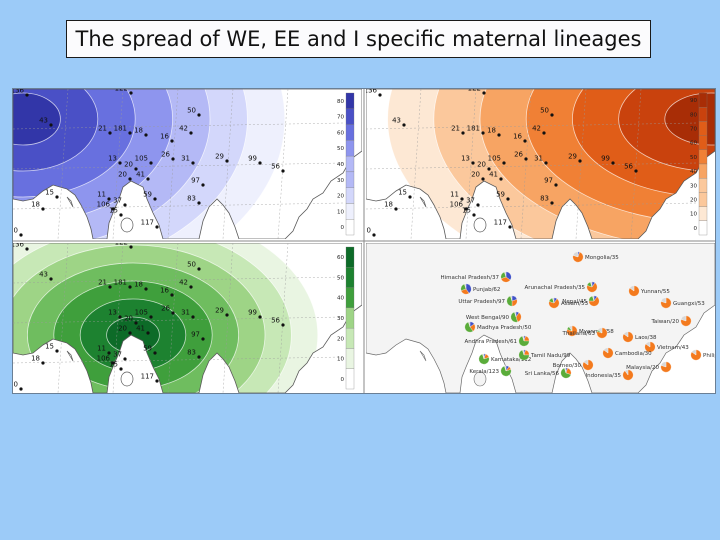 This screenshot has width=720, height=540. What do you see at coordinates (518, 155) in the screenshot?
I see `sample-point-label: 26` at bounding box center [518, 155].